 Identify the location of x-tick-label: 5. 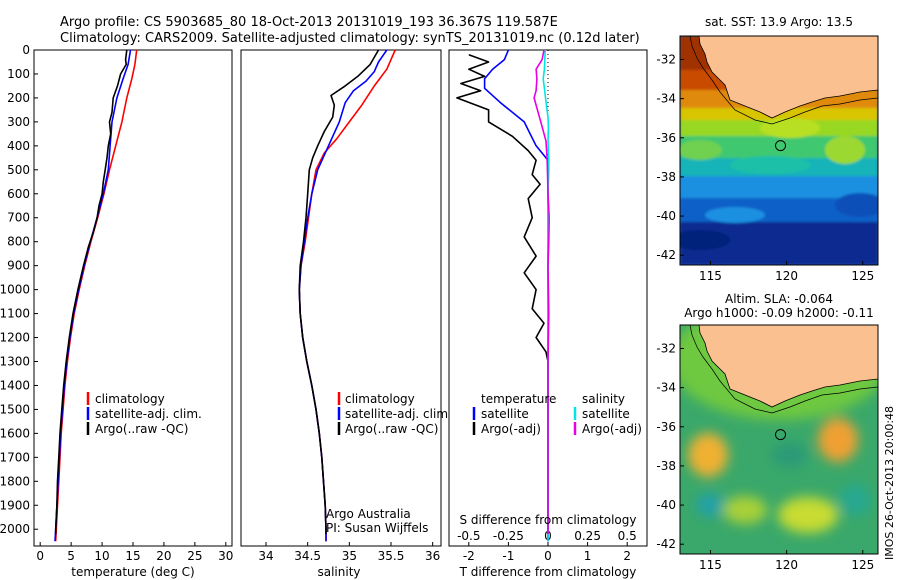
(71, 556).